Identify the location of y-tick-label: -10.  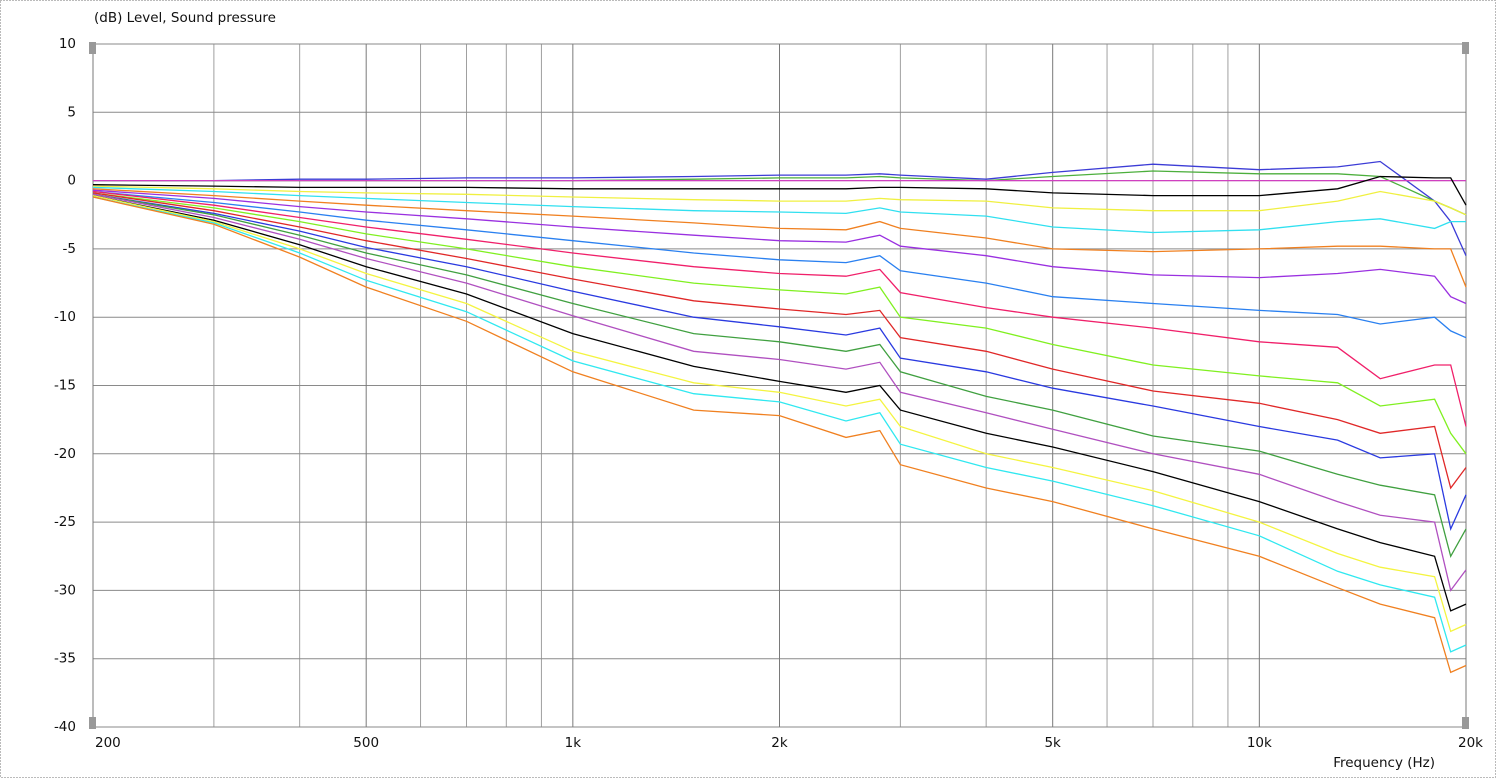
(65, 317).